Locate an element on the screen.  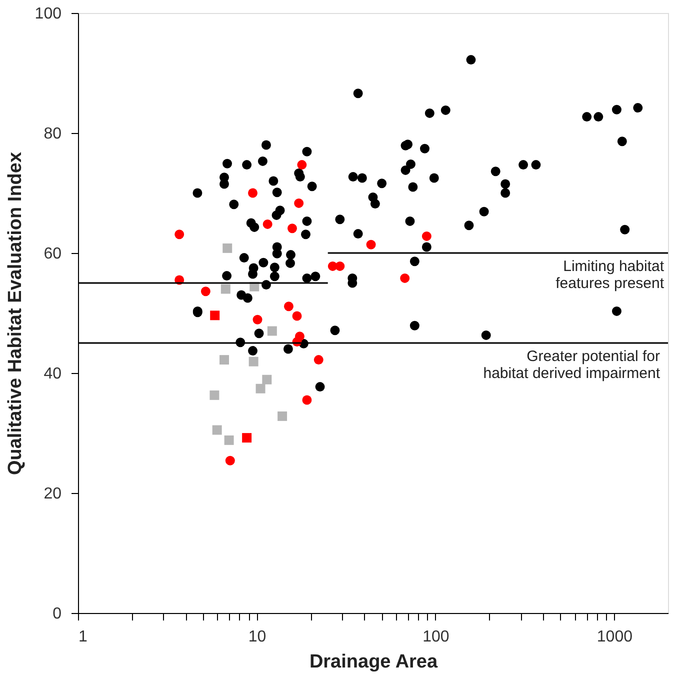
y-tick-label: 40 is located at coordinates (53, 374).